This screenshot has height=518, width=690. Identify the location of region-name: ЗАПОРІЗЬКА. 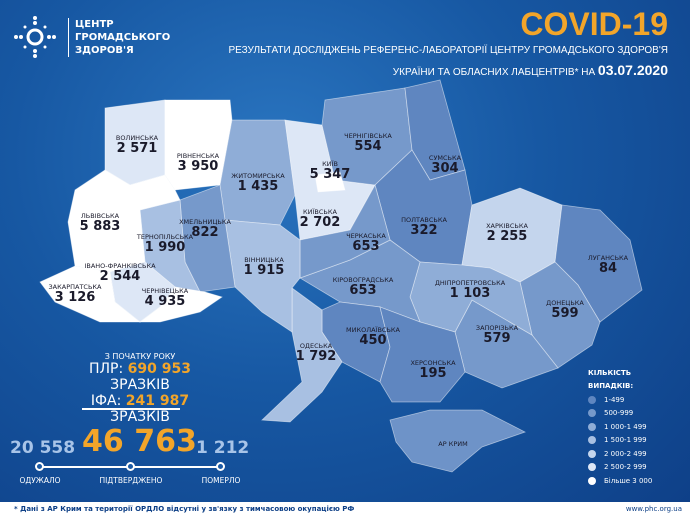
(497, 328).